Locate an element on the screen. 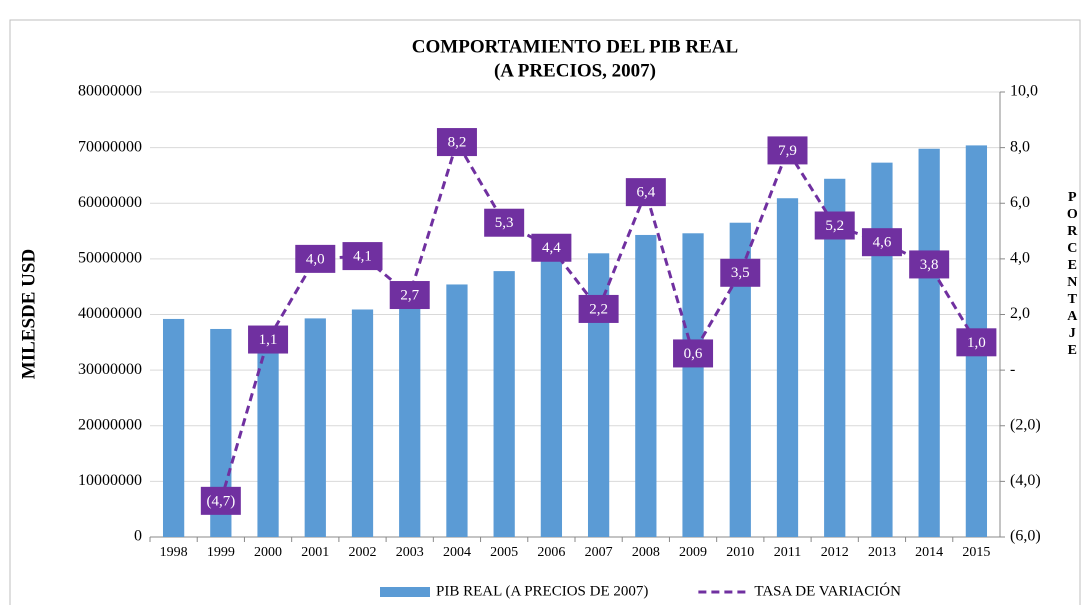 This screenshot has width=1086, height=605. y2-tick-label: (4,0) is located at coordinates (1025, 480).